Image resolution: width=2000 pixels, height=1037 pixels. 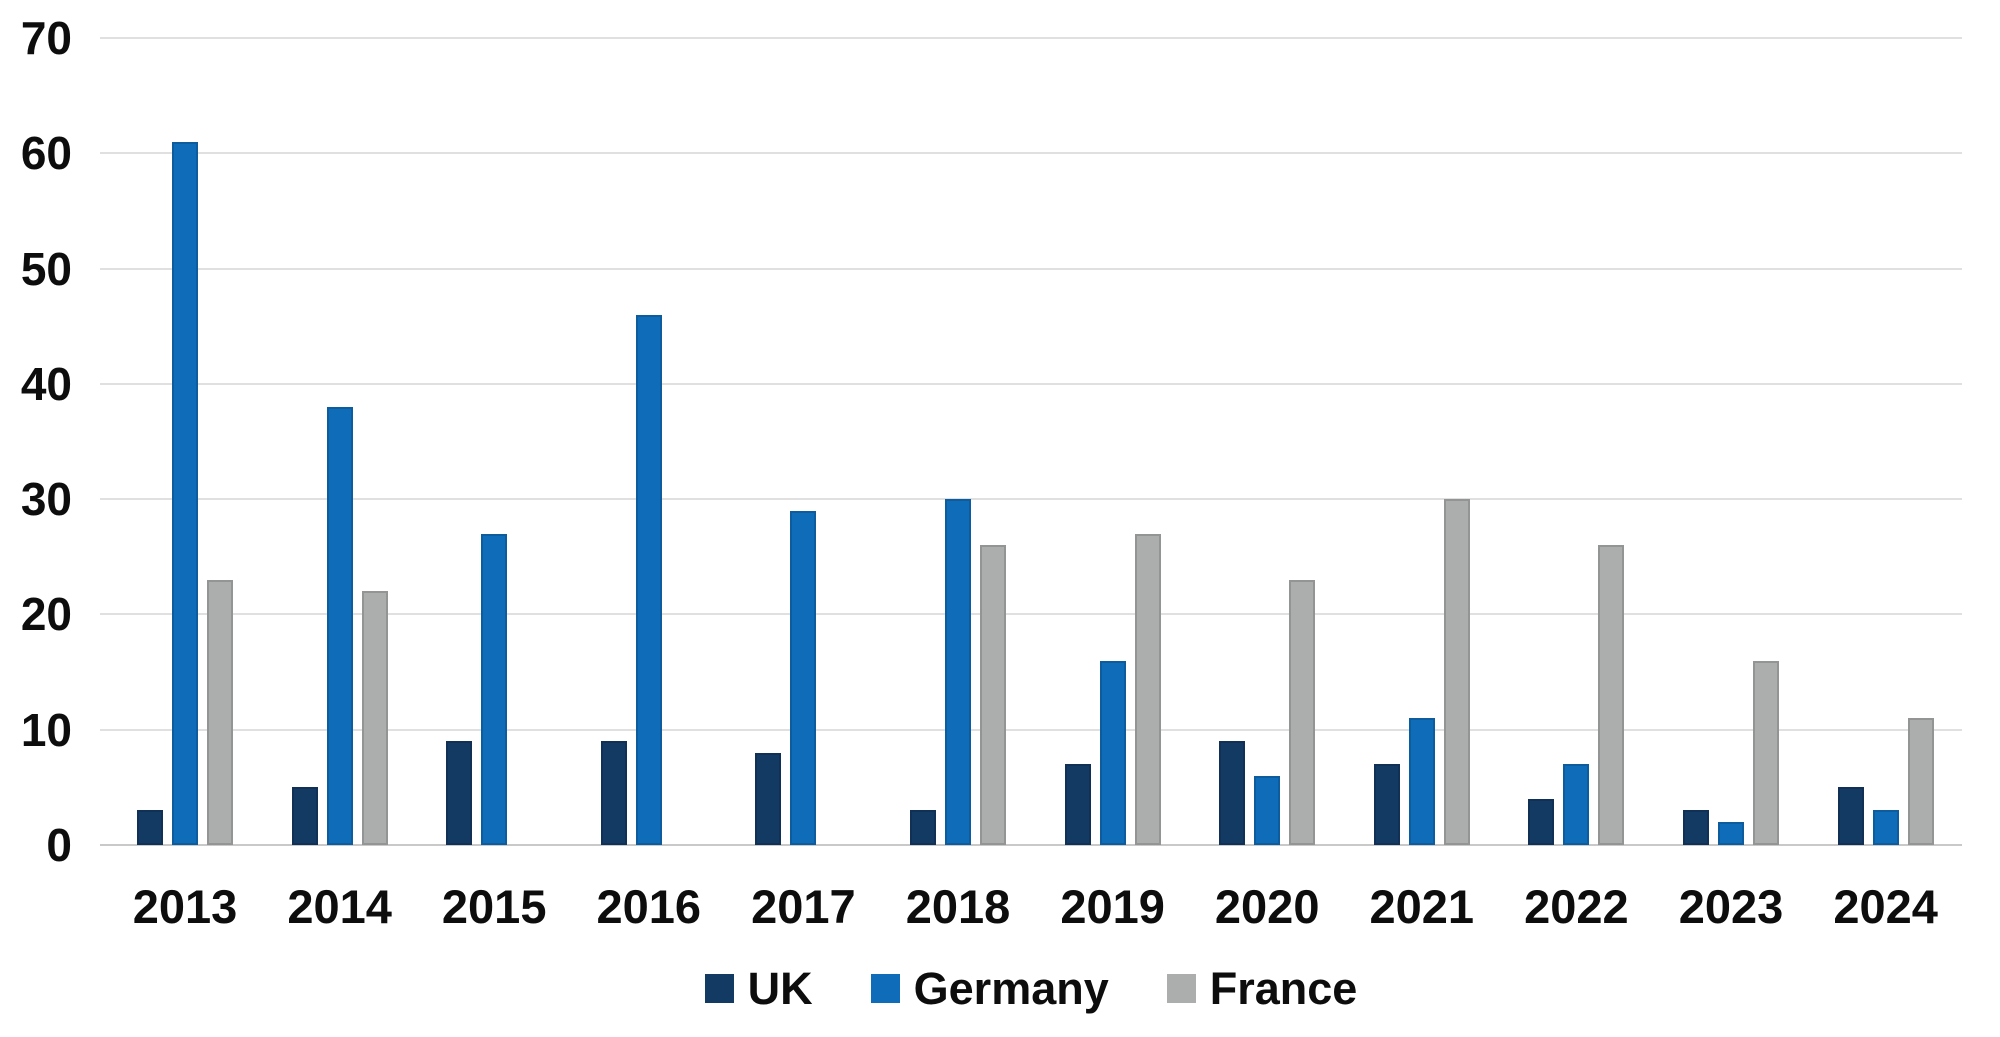 I want to click on legend-item-france: France, so click(x=1262, y=988).